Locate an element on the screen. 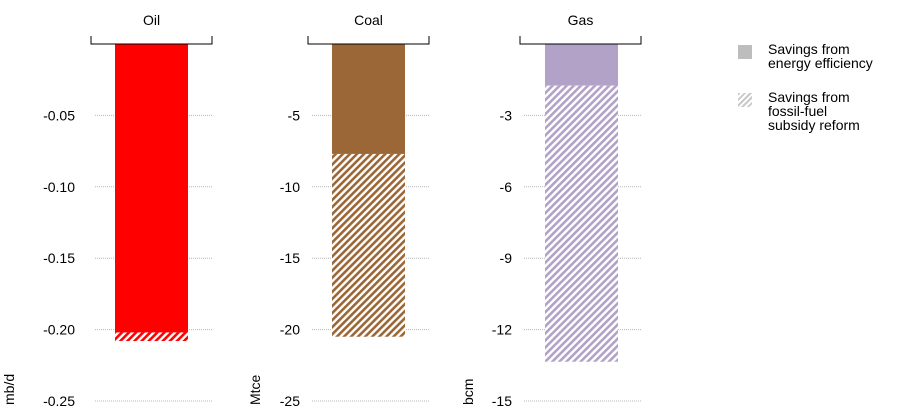  y-axis-unit-label: Mtce is located at coordinates (255, 389).